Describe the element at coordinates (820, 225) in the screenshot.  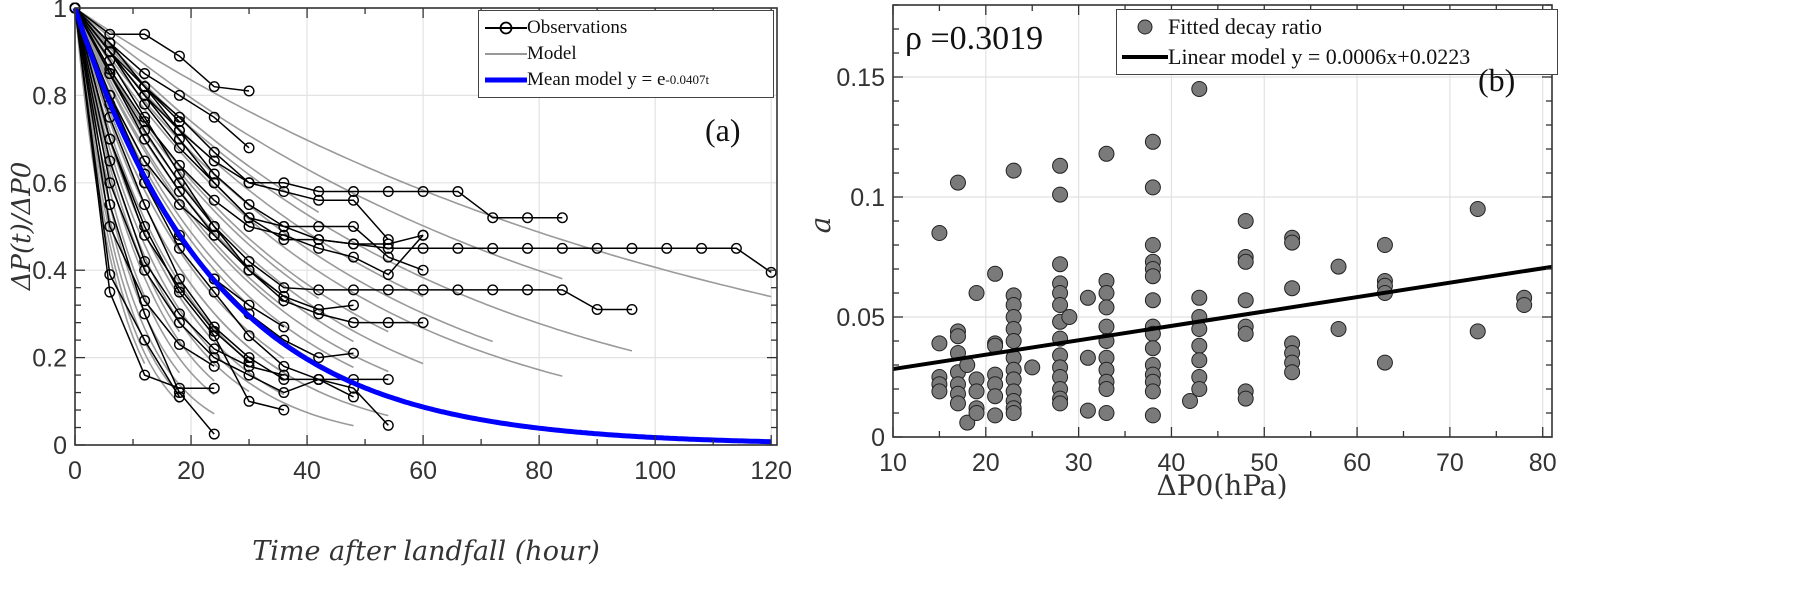
I see `panel-b-y-axis-label: a` at that location.